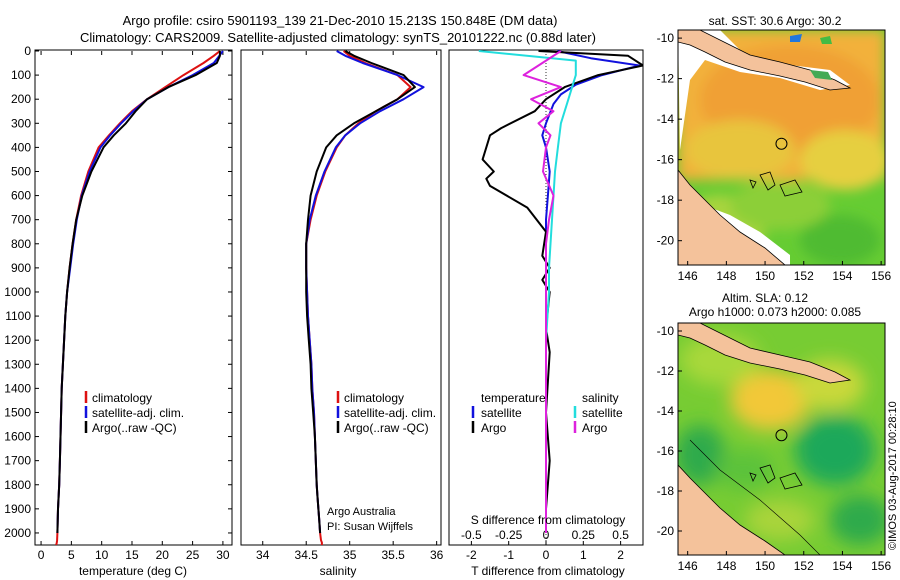 This screenshot has width=900, height=580. I want to click on sst-map-ticks: 146 148 150 152 154 156 -10 -12 -14 -16 -18 -20, so click(774, 157).